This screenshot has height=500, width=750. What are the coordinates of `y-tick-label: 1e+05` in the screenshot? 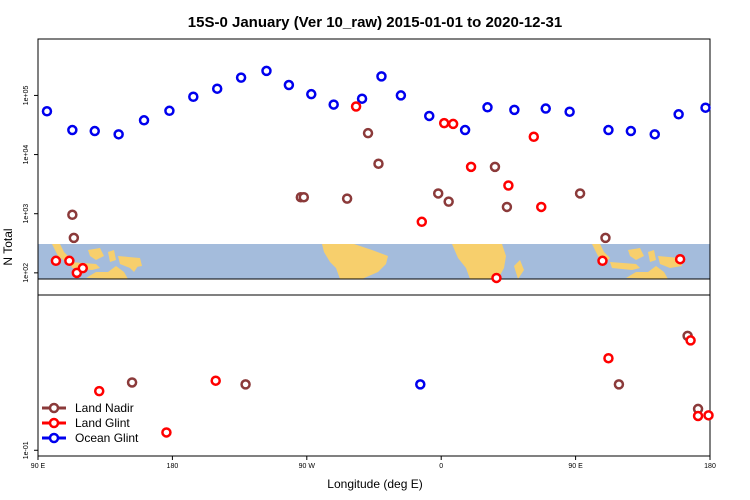 It's located at (26, 96).